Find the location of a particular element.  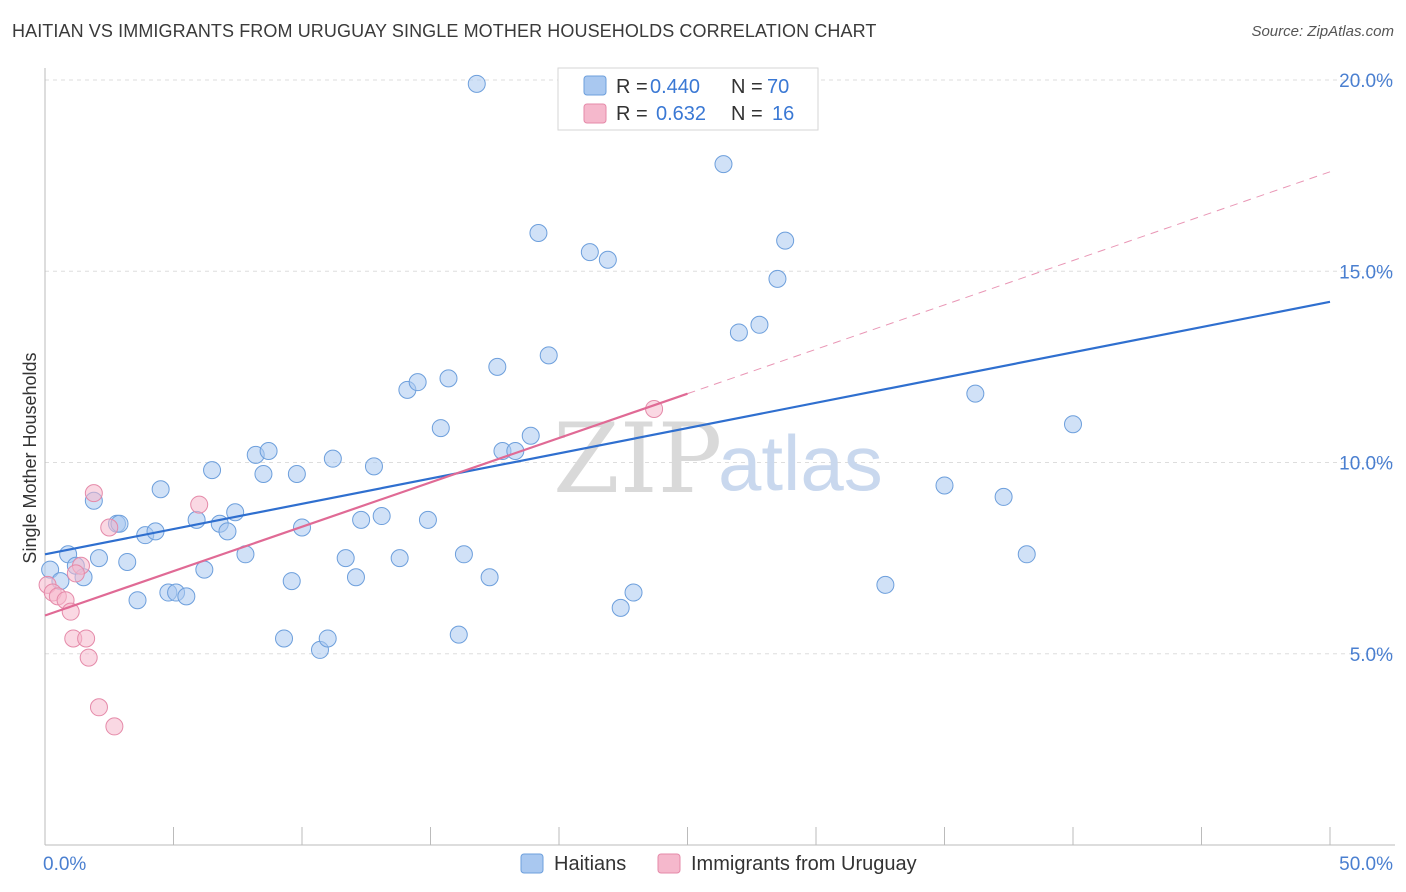

bottom-legend-swatch-haitians is located at coordinates (532, 863).